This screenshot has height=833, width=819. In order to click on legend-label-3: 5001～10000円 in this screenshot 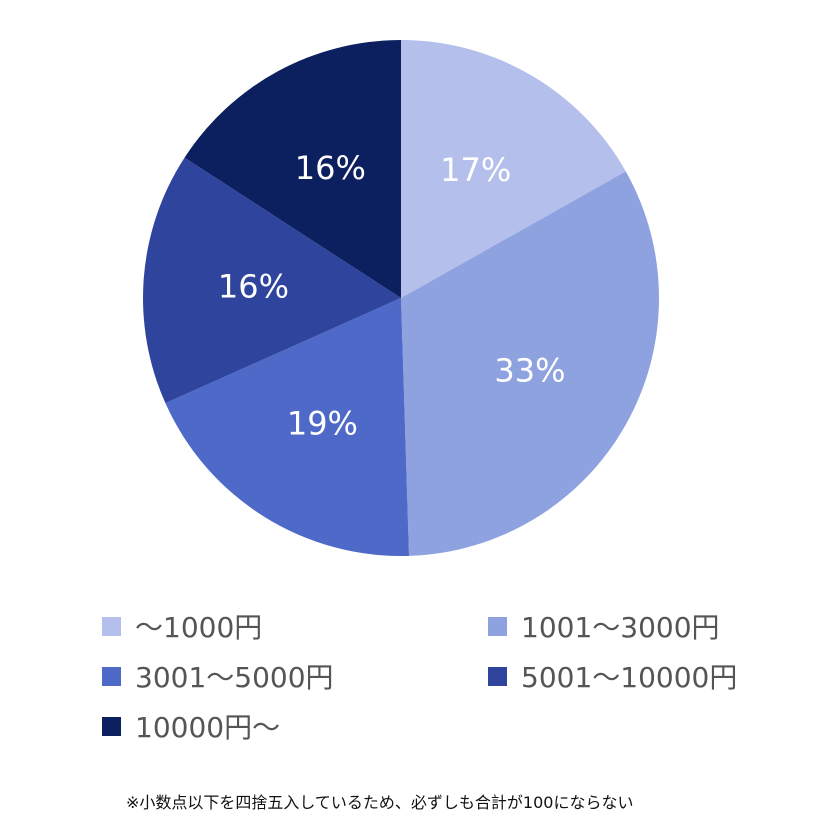, I will do `click(629, 677)`.